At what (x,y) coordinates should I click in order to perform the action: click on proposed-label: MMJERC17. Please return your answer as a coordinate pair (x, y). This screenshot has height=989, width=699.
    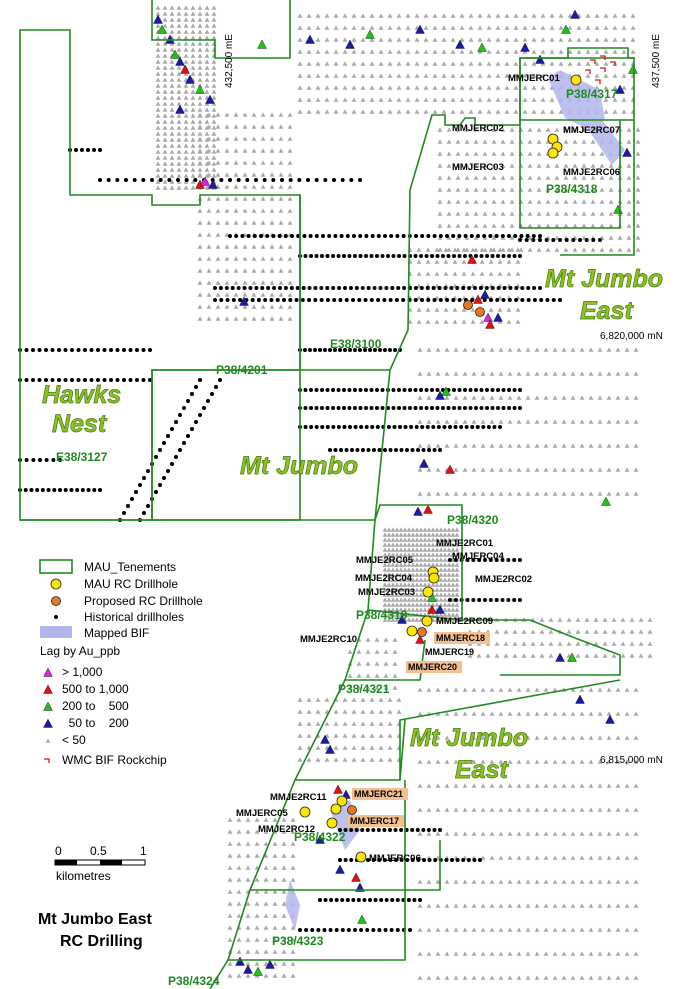
    Looking at the image, I should click on (374, 821).